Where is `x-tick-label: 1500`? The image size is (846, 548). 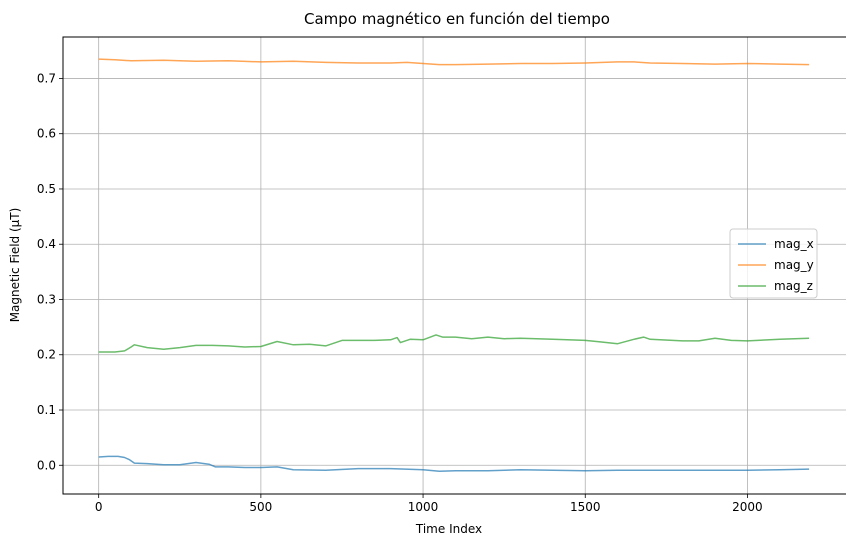
x-tick-label: 1500 is located at coordinates (585, 507).